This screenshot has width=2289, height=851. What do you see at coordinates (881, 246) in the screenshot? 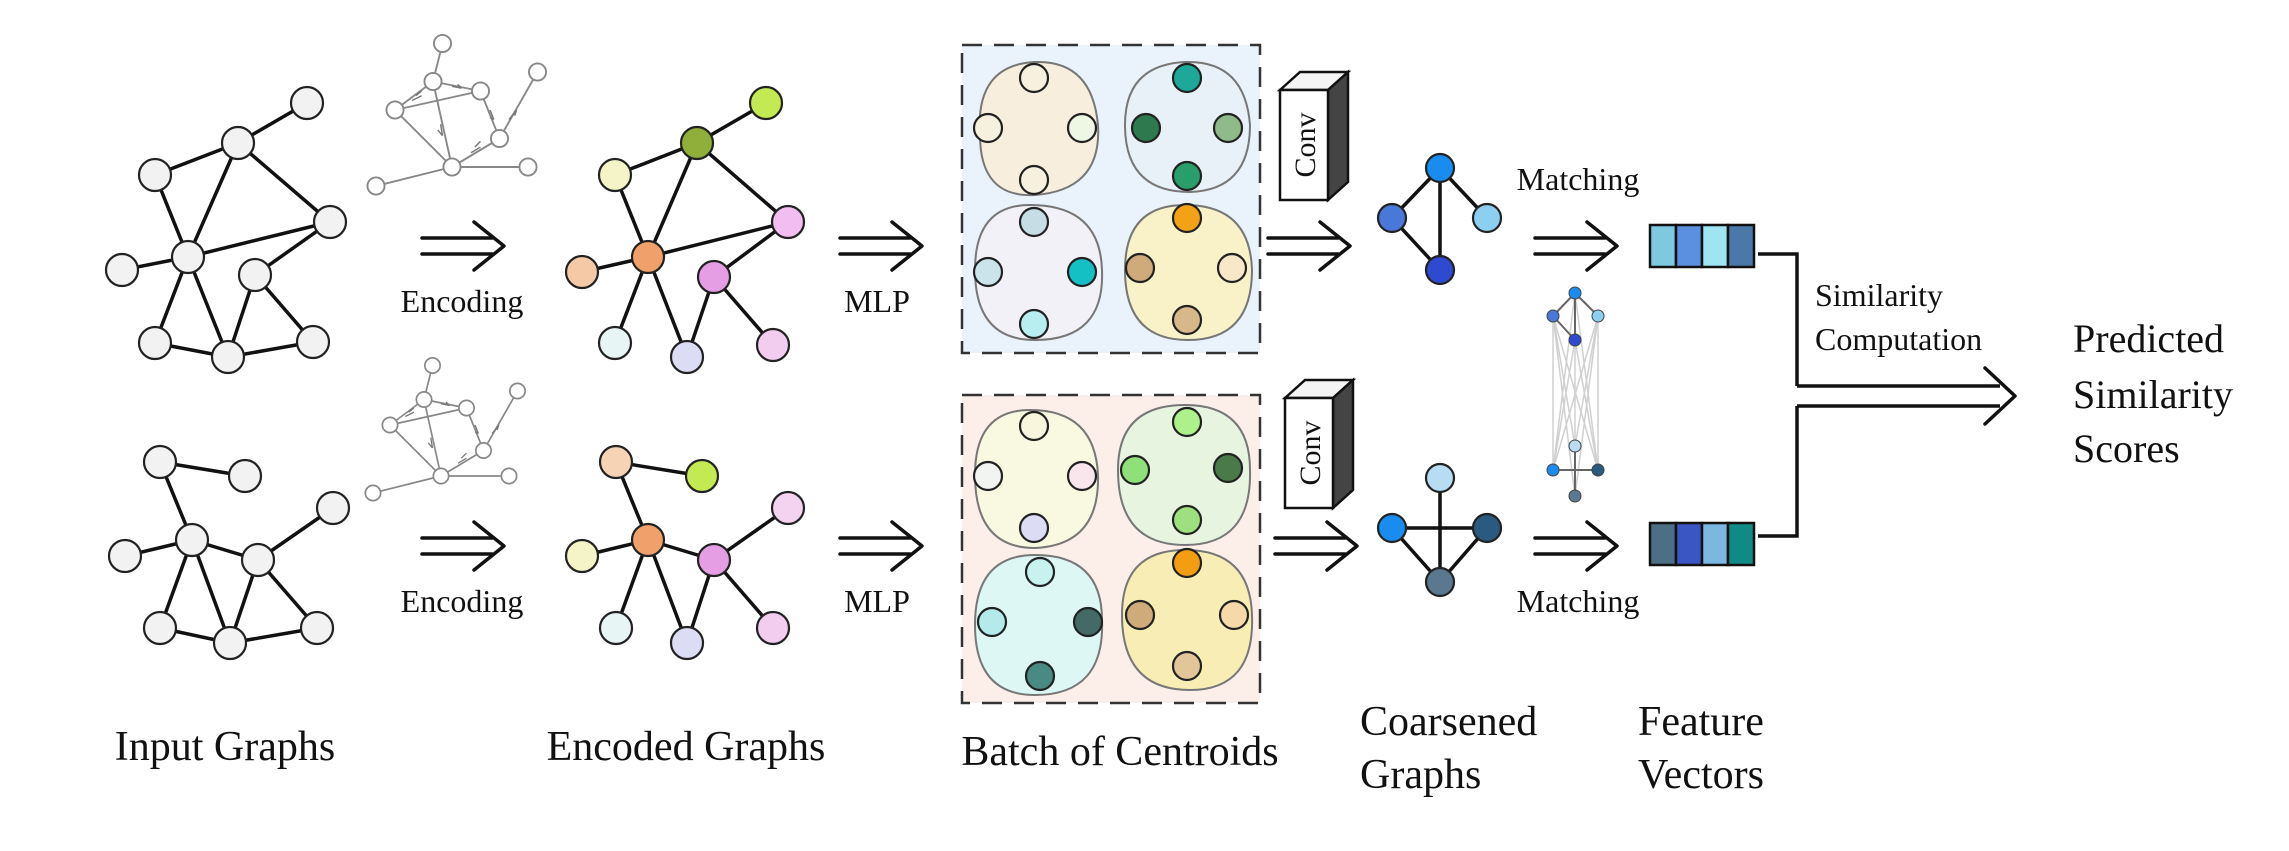
I see `mlp-arrow-top` at bounding box center [881, 246].